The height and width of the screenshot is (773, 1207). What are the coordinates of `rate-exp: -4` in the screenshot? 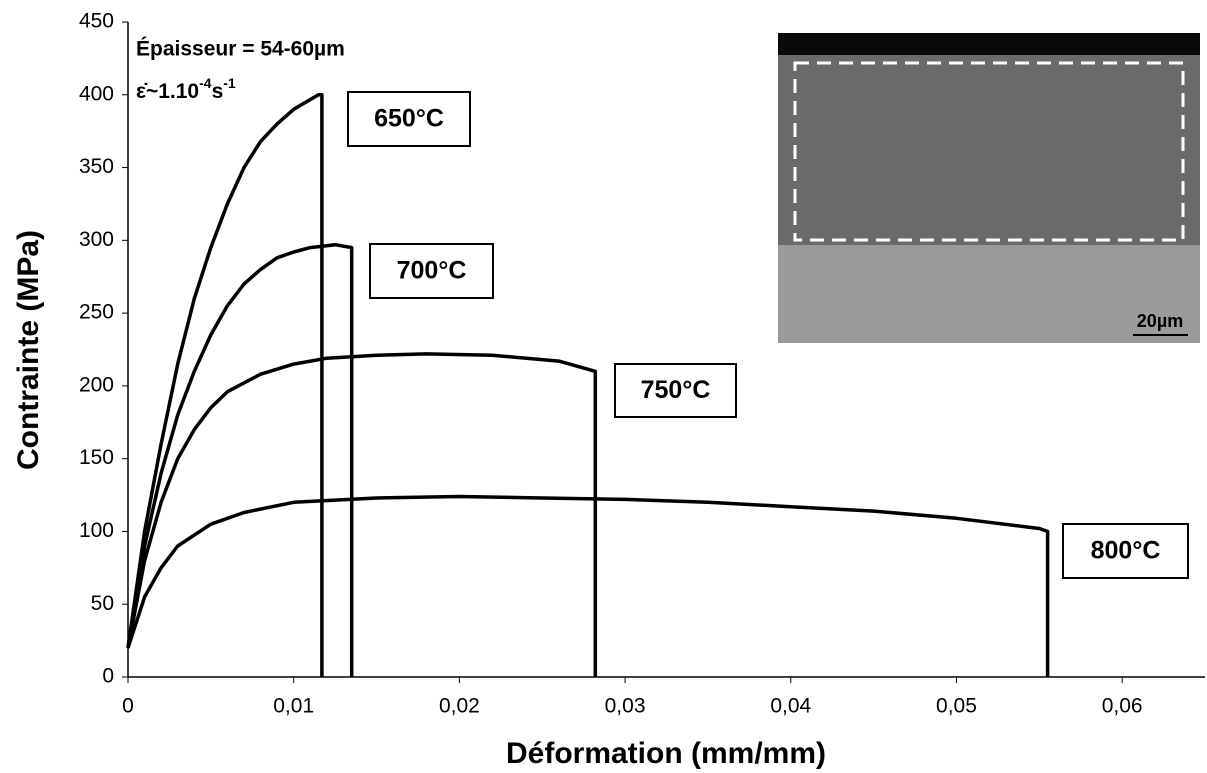 It's located at (205, 83).